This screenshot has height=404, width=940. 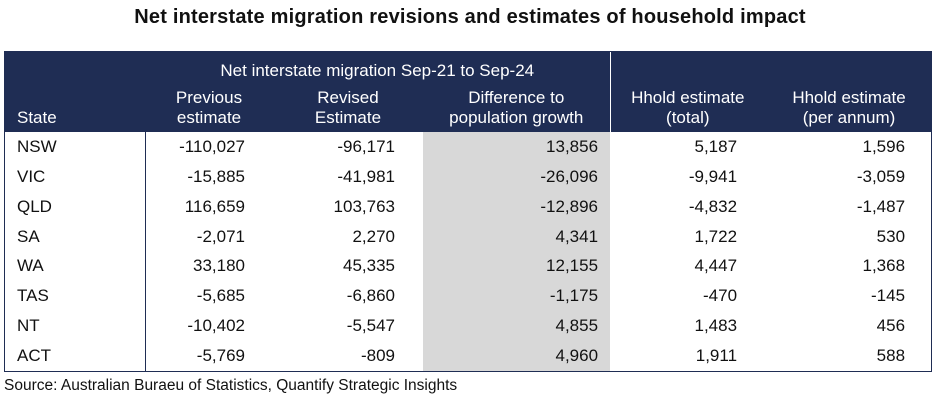 What do you see at coordinates (75, 176) in the screenshot?
I see `cell-state: VIC` at bounding box center [75, 176].